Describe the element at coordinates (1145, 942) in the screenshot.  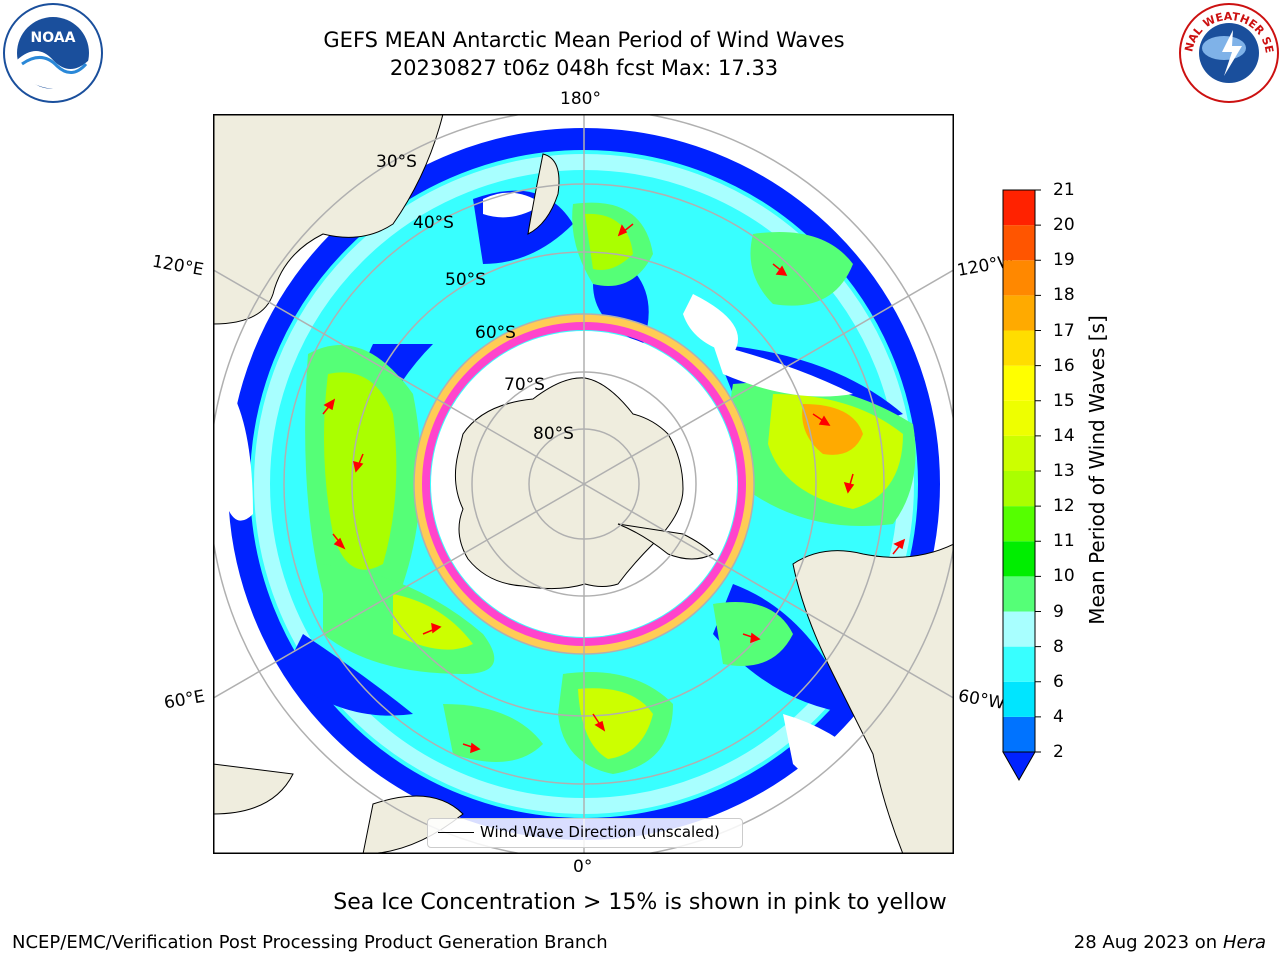
I see `credit-date: 28 Aug 2023 on` at that location.